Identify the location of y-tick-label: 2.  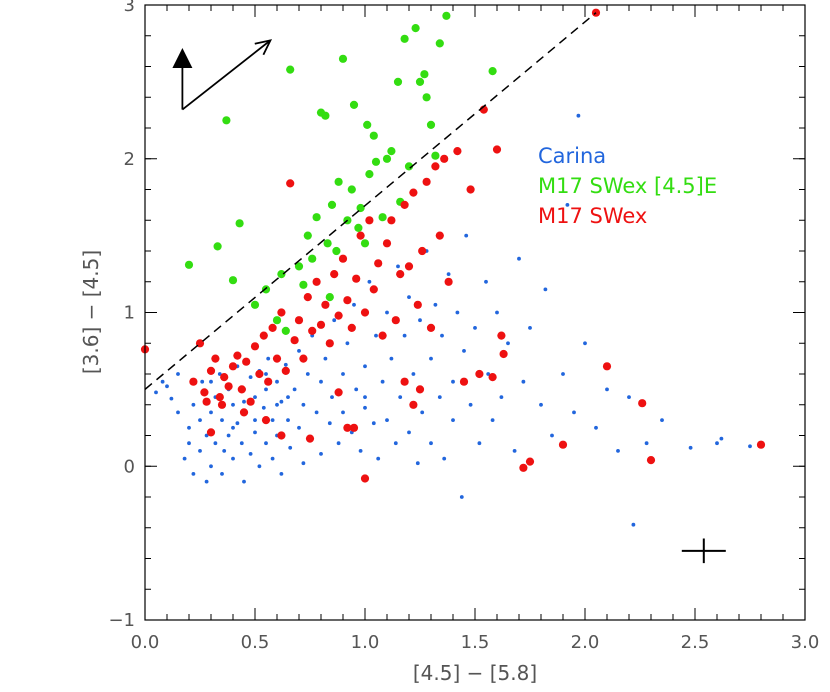
(129, 159).